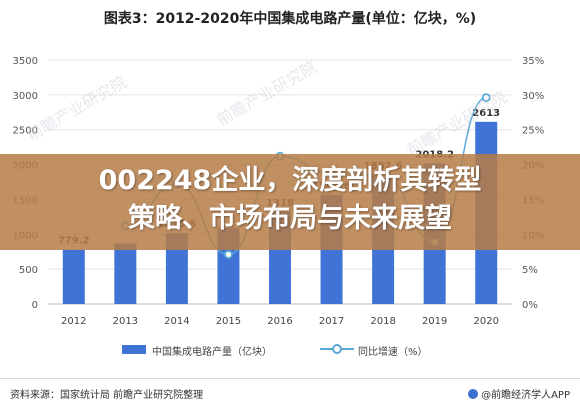  What do you see at coordinates (279, 321) in the screenshot?
I see `x-tick-label: 2016` at bounding box center [279, 321].